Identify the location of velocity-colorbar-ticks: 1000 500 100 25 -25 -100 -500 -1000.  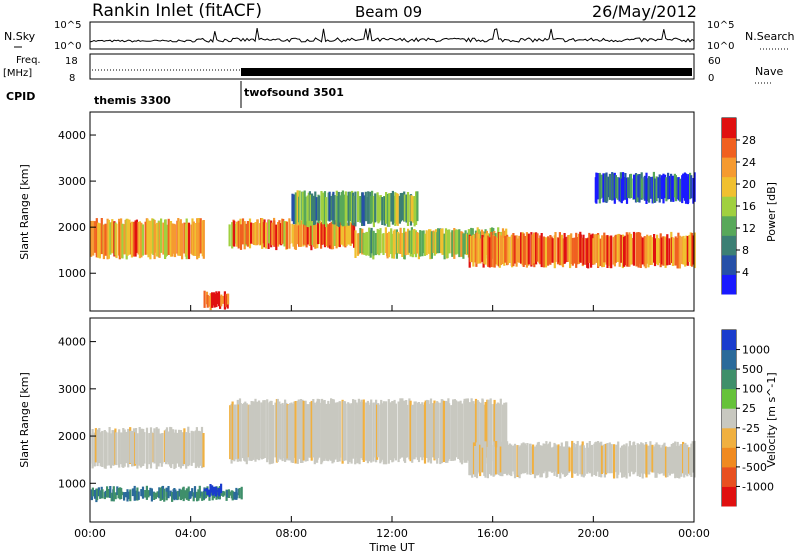
(755, 418).